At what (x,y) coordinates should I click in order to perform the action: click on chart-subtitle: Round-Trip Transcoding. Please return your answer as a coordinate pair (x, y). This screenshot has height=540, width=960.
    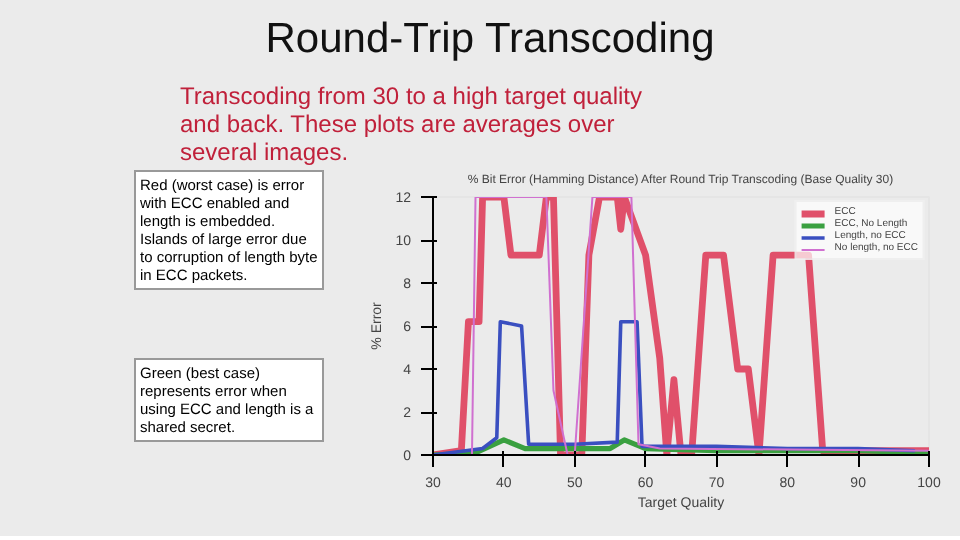
    Looking at the image, I should click on (490, 40).